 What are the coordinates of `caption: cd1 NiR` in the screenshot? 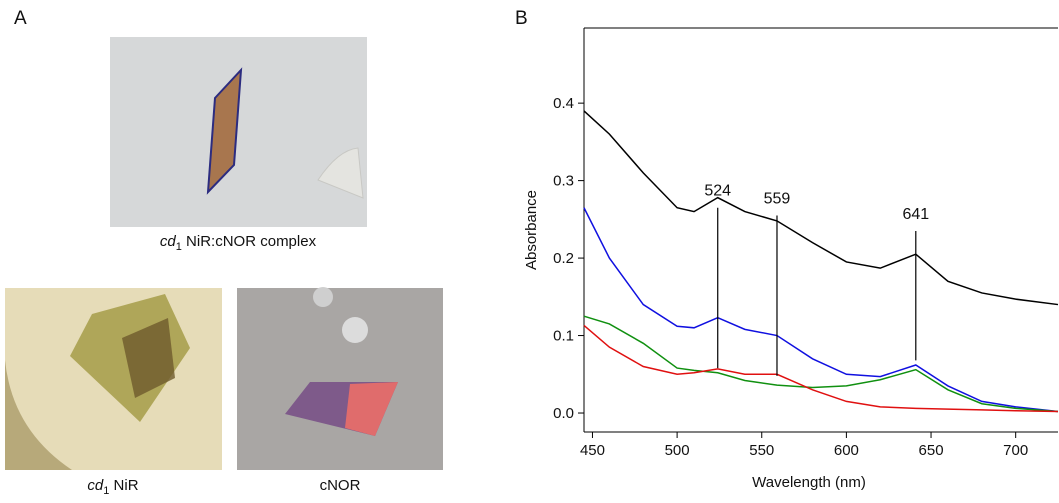 It's located at (112, 487).